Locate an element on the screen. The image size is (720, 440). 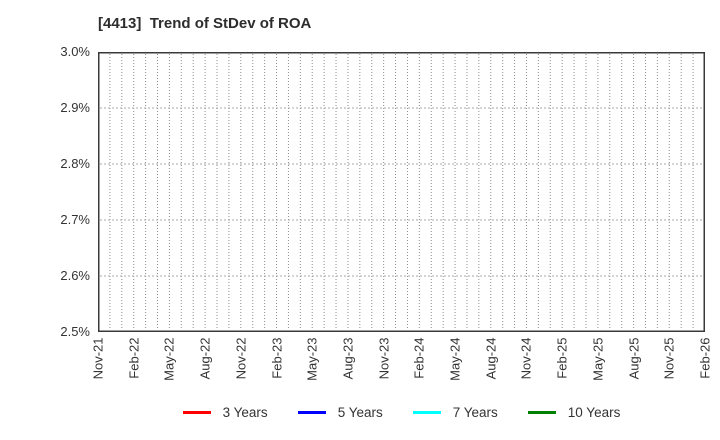
legend-item-5-years: 5 Years is located at coordinates (340, 412).